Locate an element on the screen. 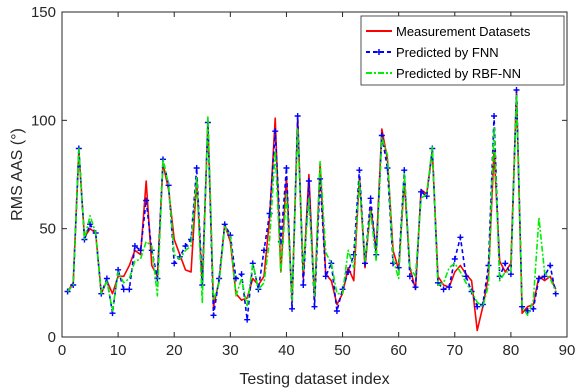 Image resolution: width=579 pixels, height=392 pixels. x-tick-label: 70 is located at coordinates (454, 350).